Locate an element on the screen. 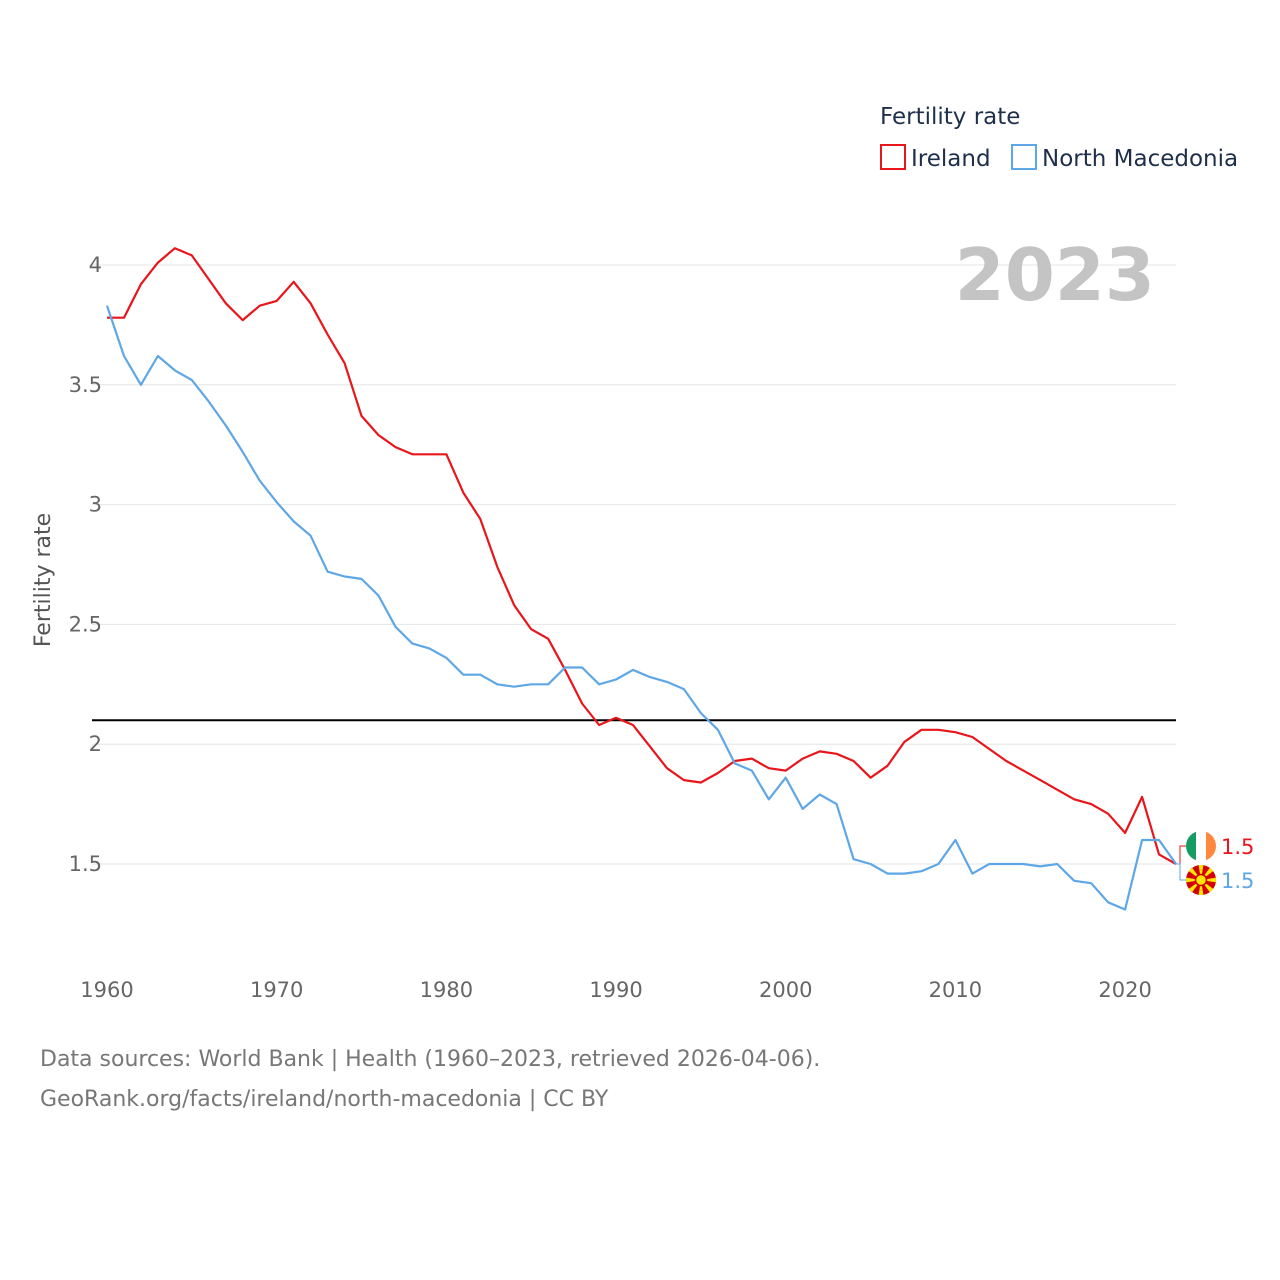 This screenshot has height=1280, width=1280. x-tick-label: 2020 is located at coordinates (1124, 990).